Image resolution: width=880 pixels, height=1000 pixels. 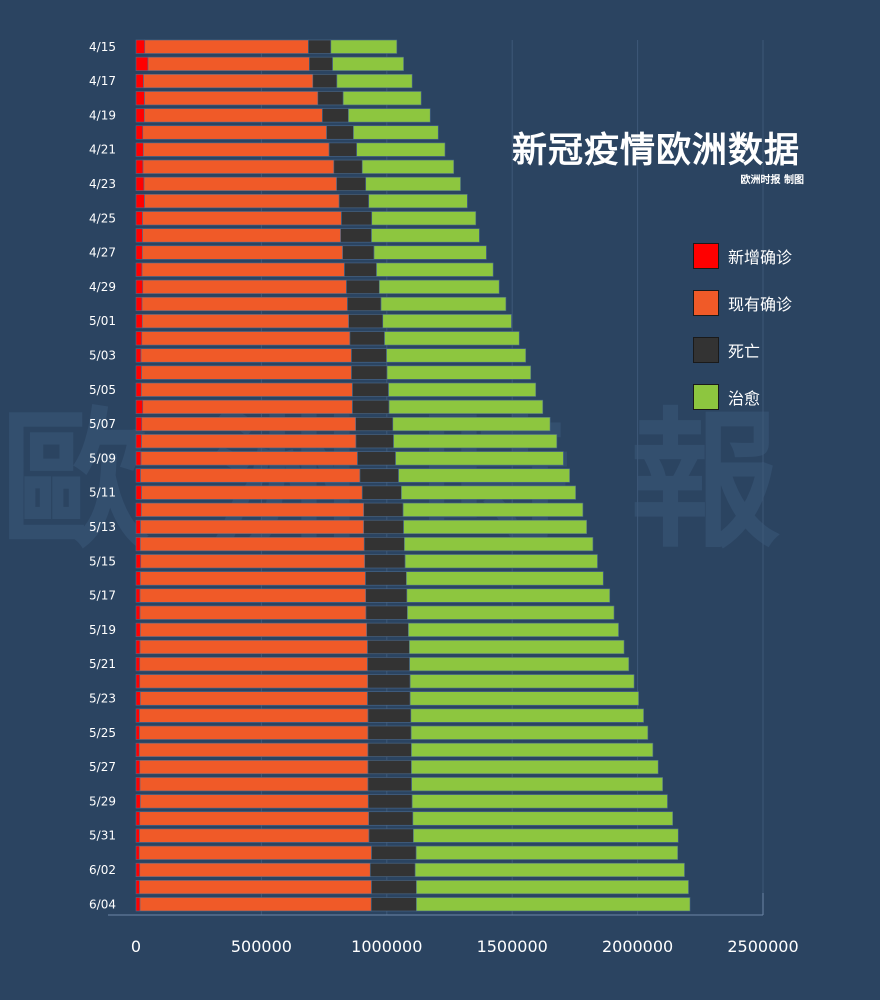 I want to click on y-tick-label: 5/19, so click(x=102, y=630).